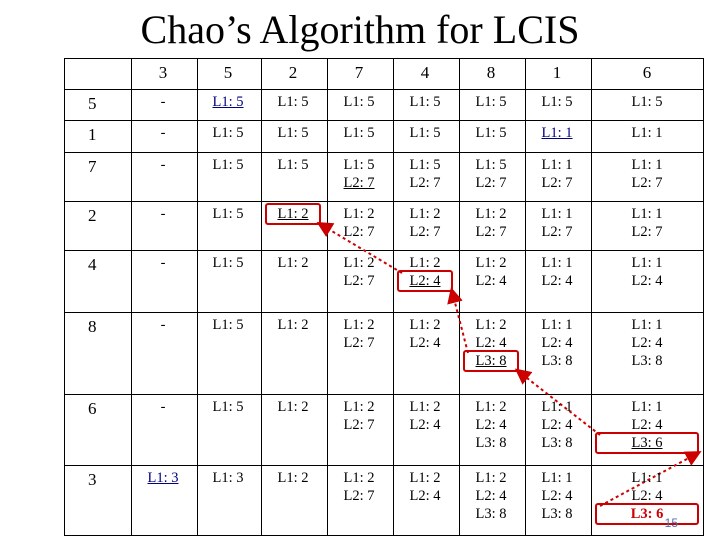 This screenshot has height=540, width=720. I want to click on table-cell: L1: 1 L2: 4 L3: 8, so click(557, 425).